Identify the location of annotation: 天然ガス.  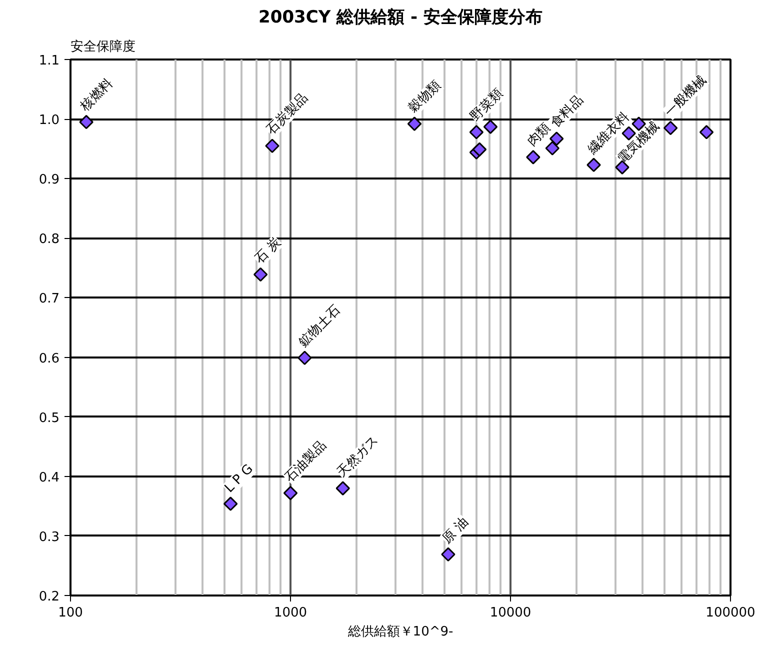
(358, 457).